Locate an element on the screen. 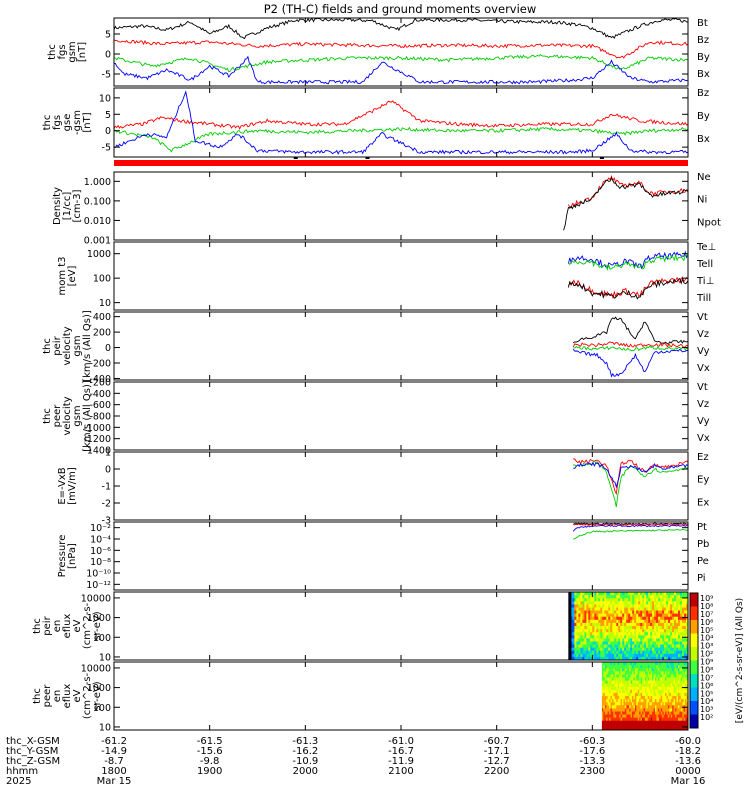 This screenshot has height=800, width=750. xaxis-value: -61.5 is located at coordinates (210, 741).